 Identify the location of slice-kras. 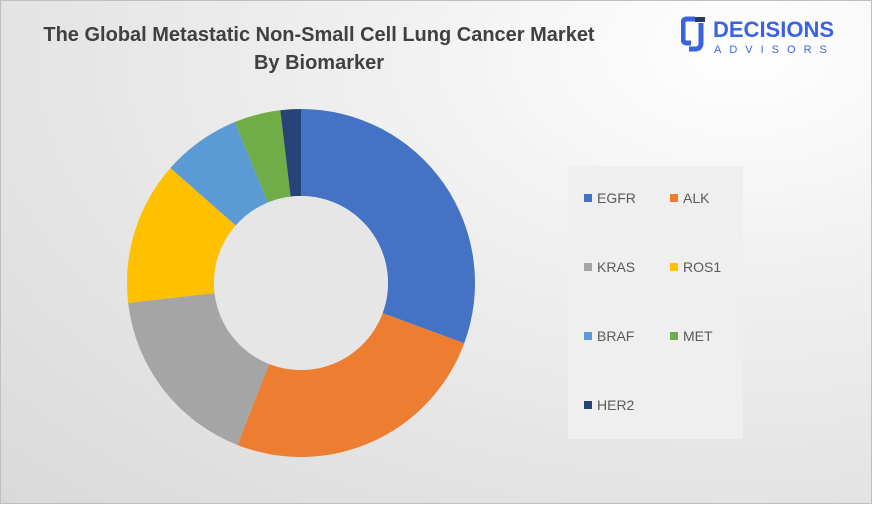
(199, 368).